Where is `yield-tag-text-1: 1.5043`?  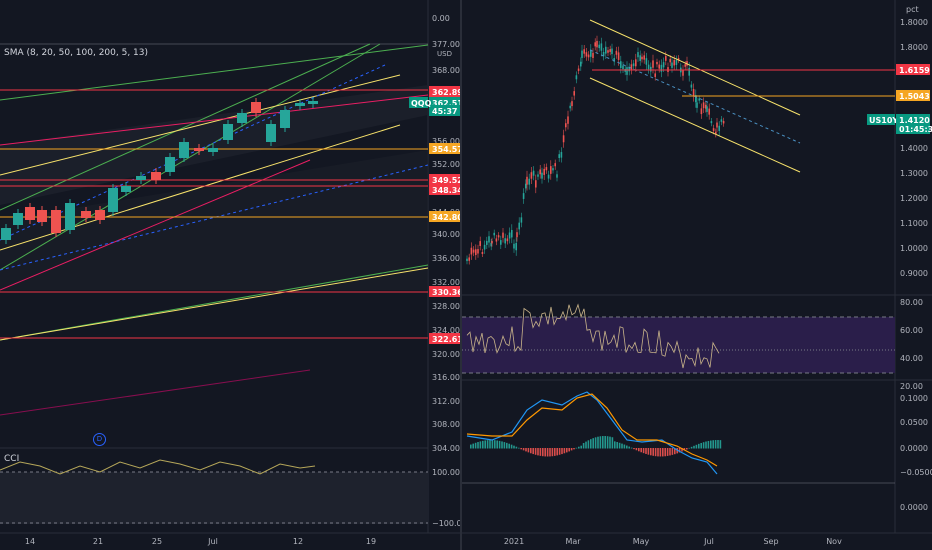
yield-tag-text-1: 1.5043 is located at coordinates (914, 96).